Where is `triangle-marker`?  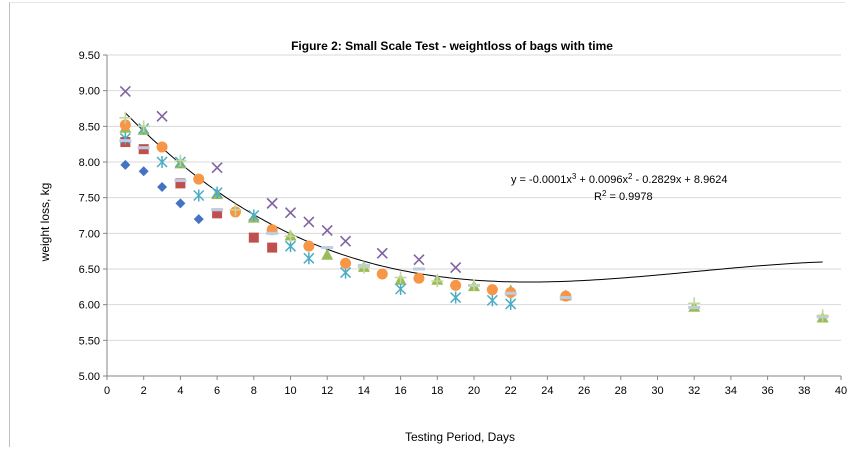 triangle-marker is located at coordinates (327, 254).